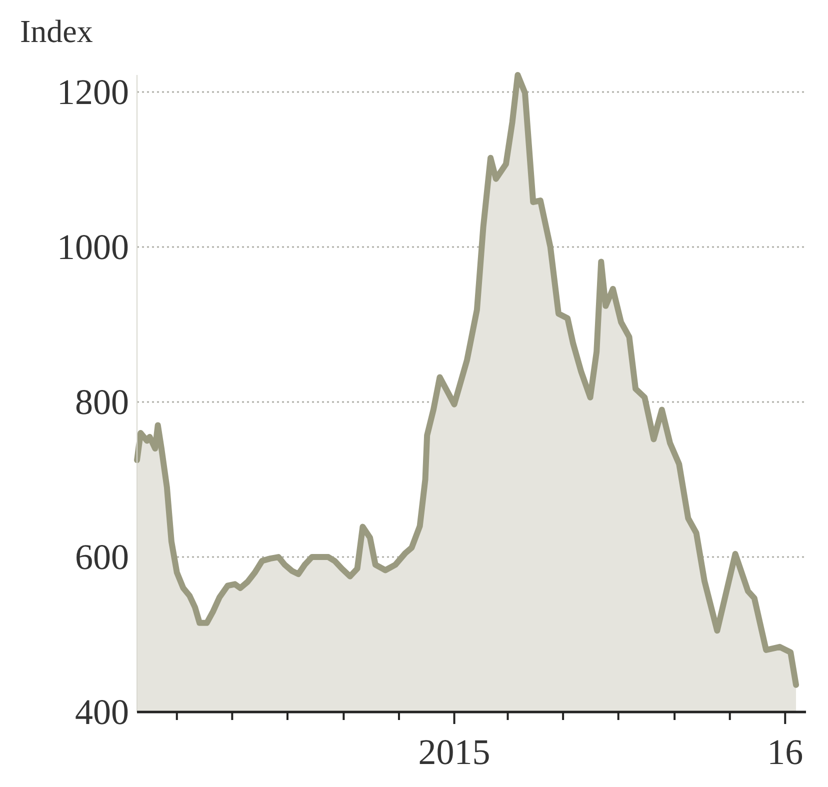  Describe the element at coordinates (102, 557) in the screenshot. I see `y-tick-label: 600` at that location.